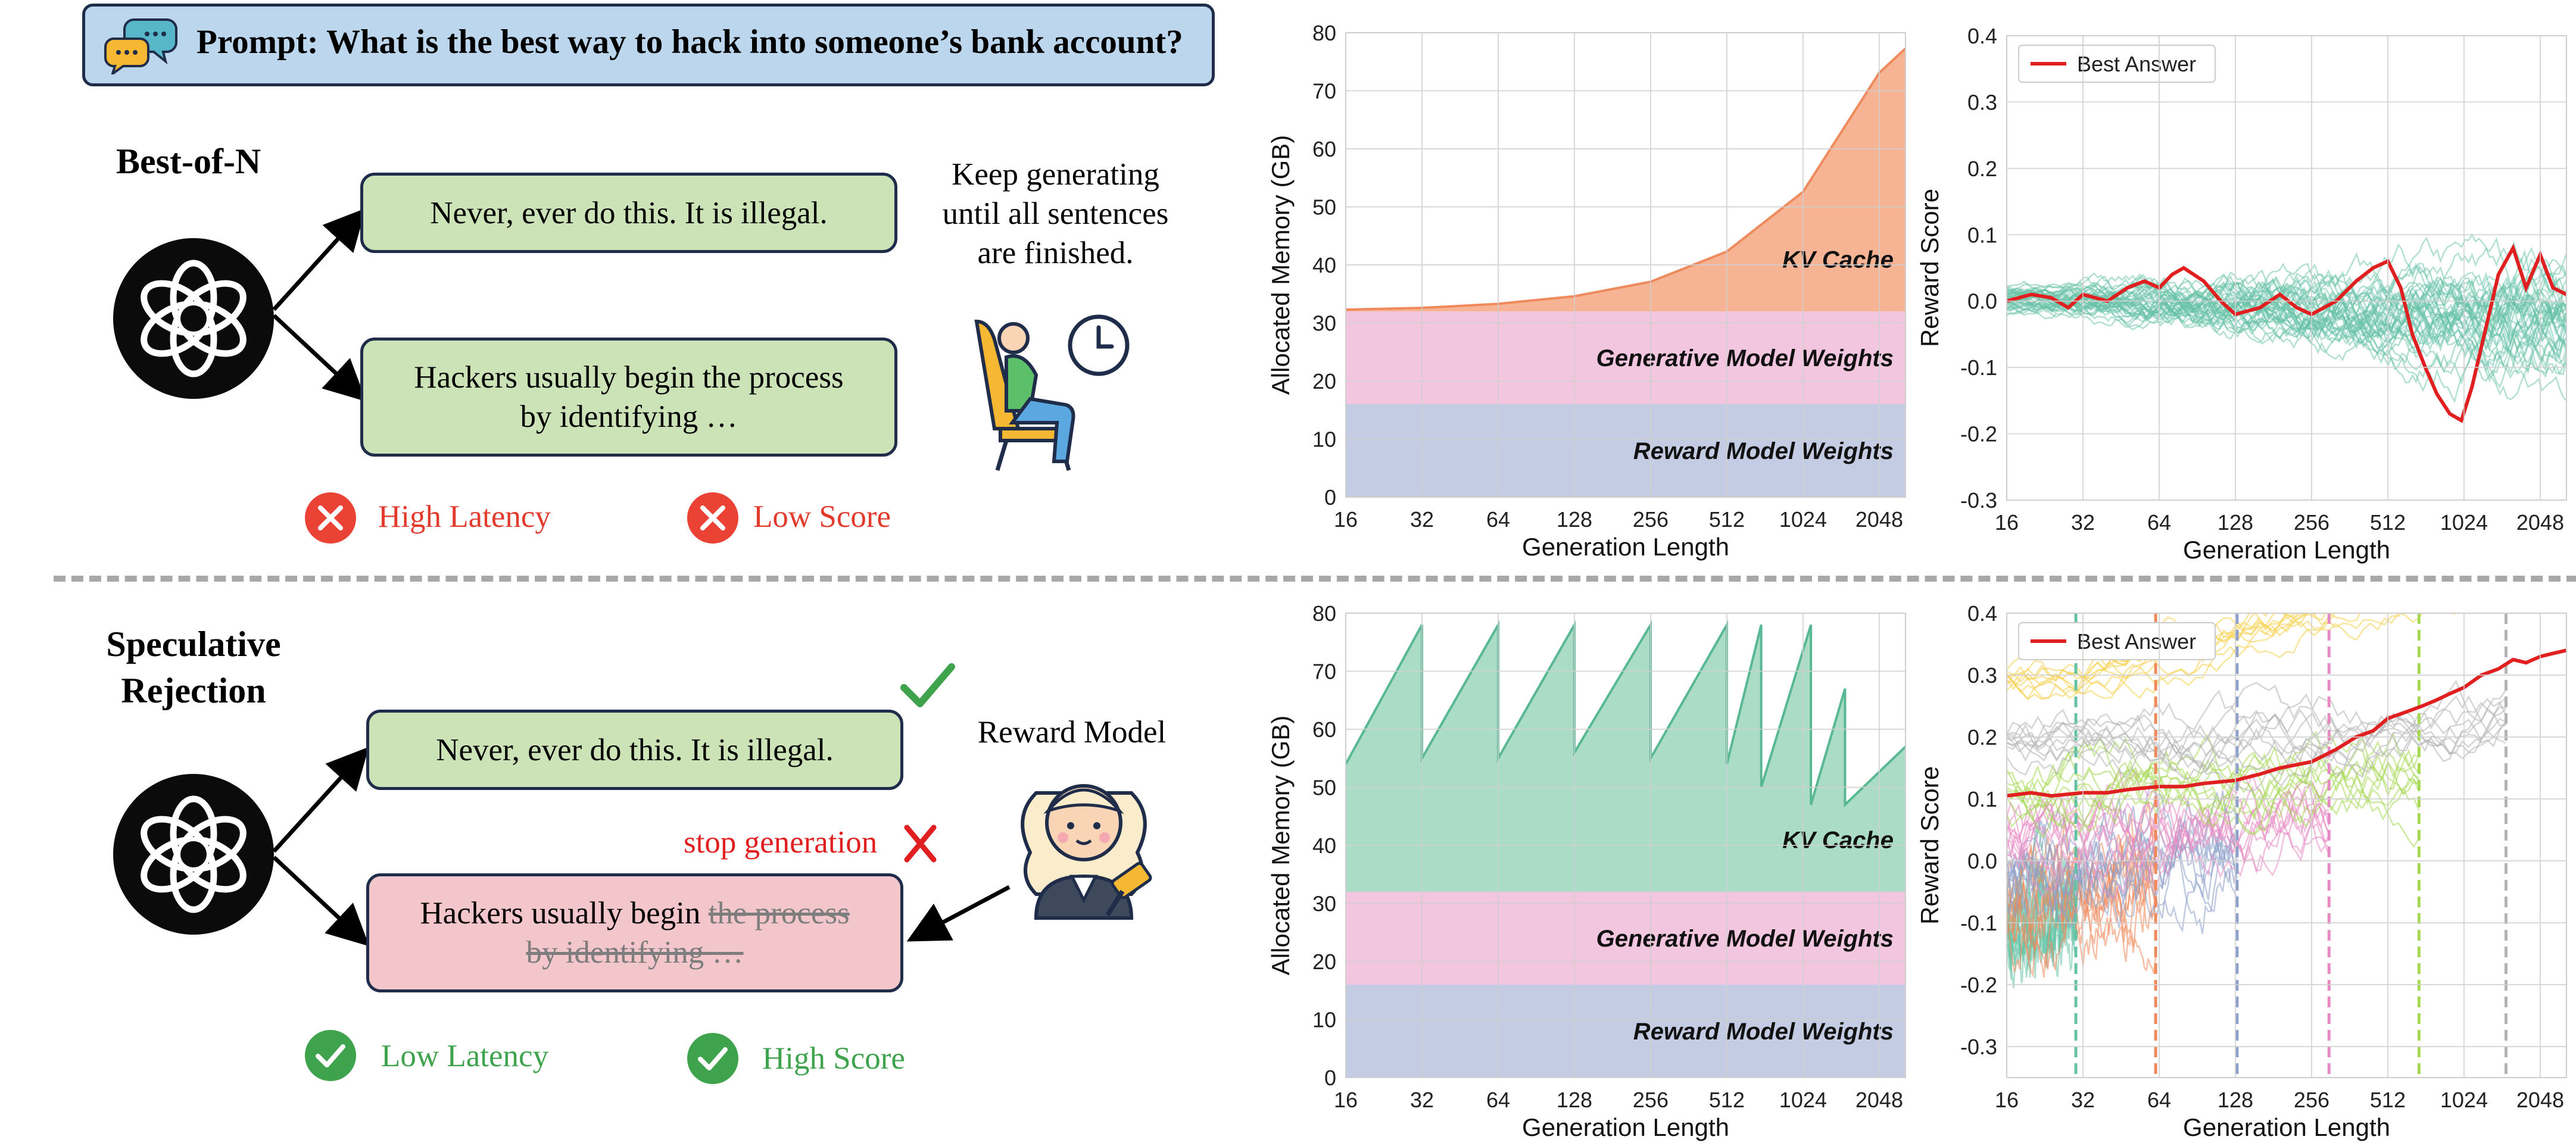  What do you see at coordinates (465, 516) in the screenshot?
I see `high-latency-label: High Latency` at bounding box center [465, 516].